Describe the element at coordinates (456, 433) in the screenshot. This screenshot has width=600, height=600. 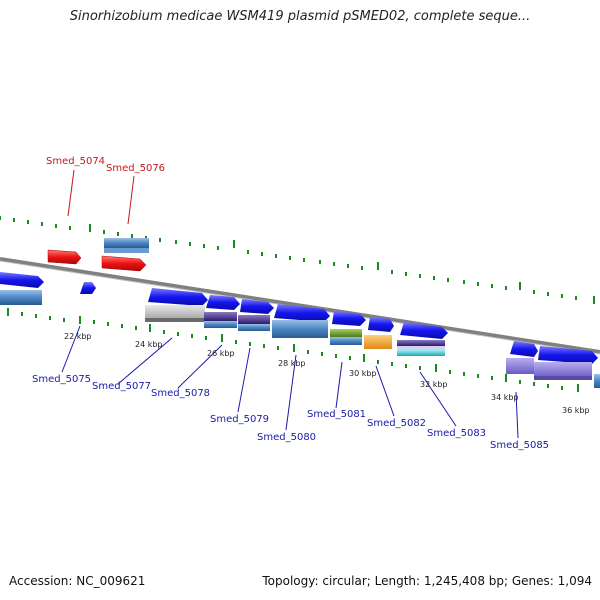
I see `gene-label-blue: Smed_5083` at that location.